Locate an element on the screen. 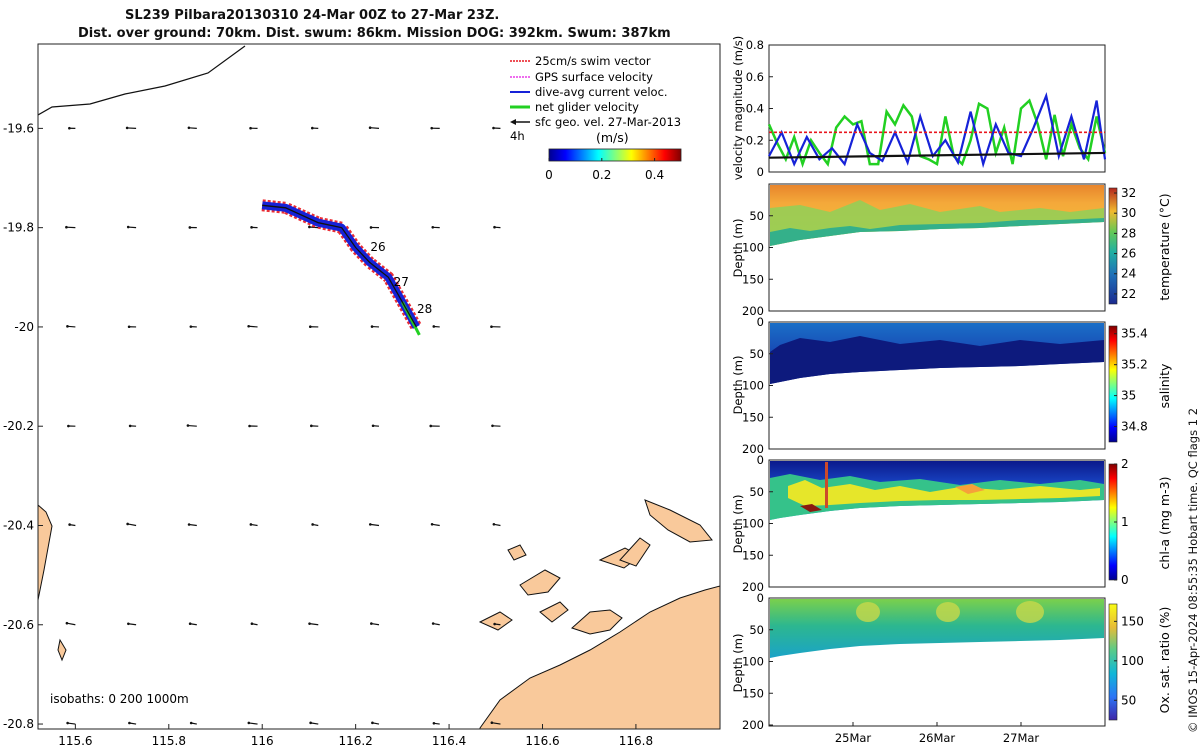 The width and height of the screenshot is (1200, 750). map-x-tick-label: 116.4 is located at coordinates (449, 741).